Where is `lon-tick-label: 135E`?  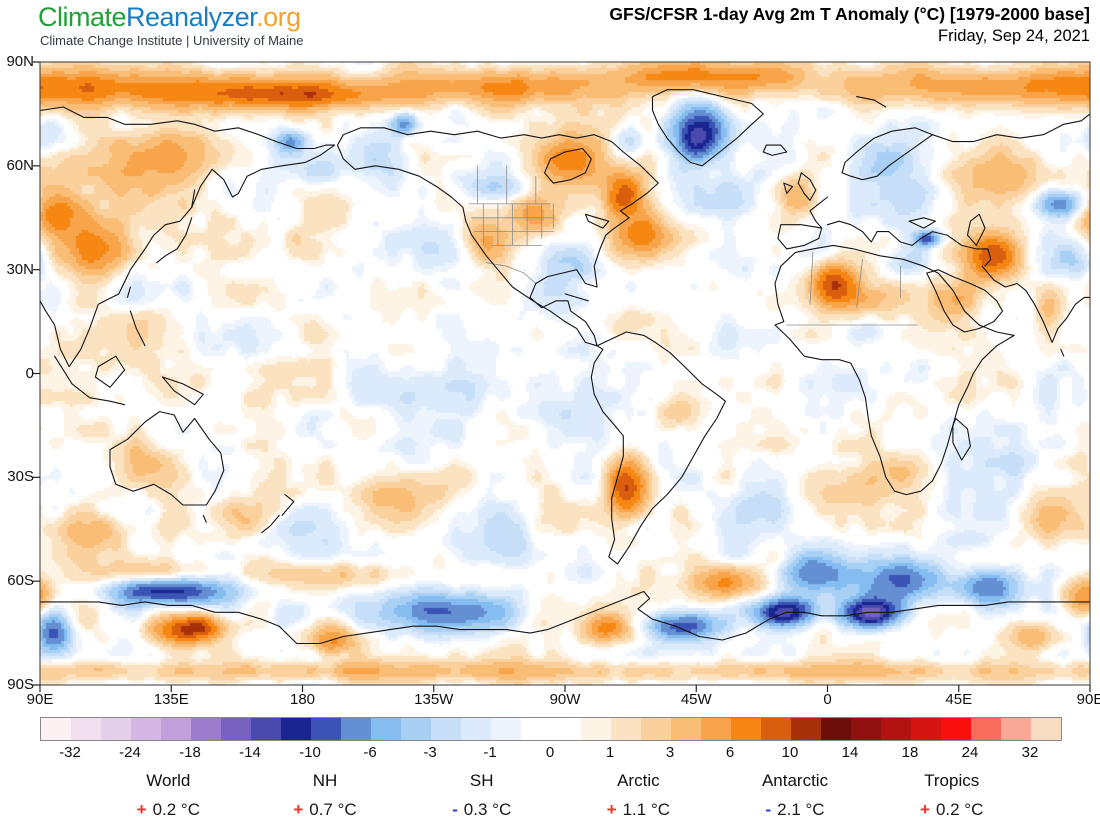
lon-tick-label: 135E is located at coordinates (171, 699).